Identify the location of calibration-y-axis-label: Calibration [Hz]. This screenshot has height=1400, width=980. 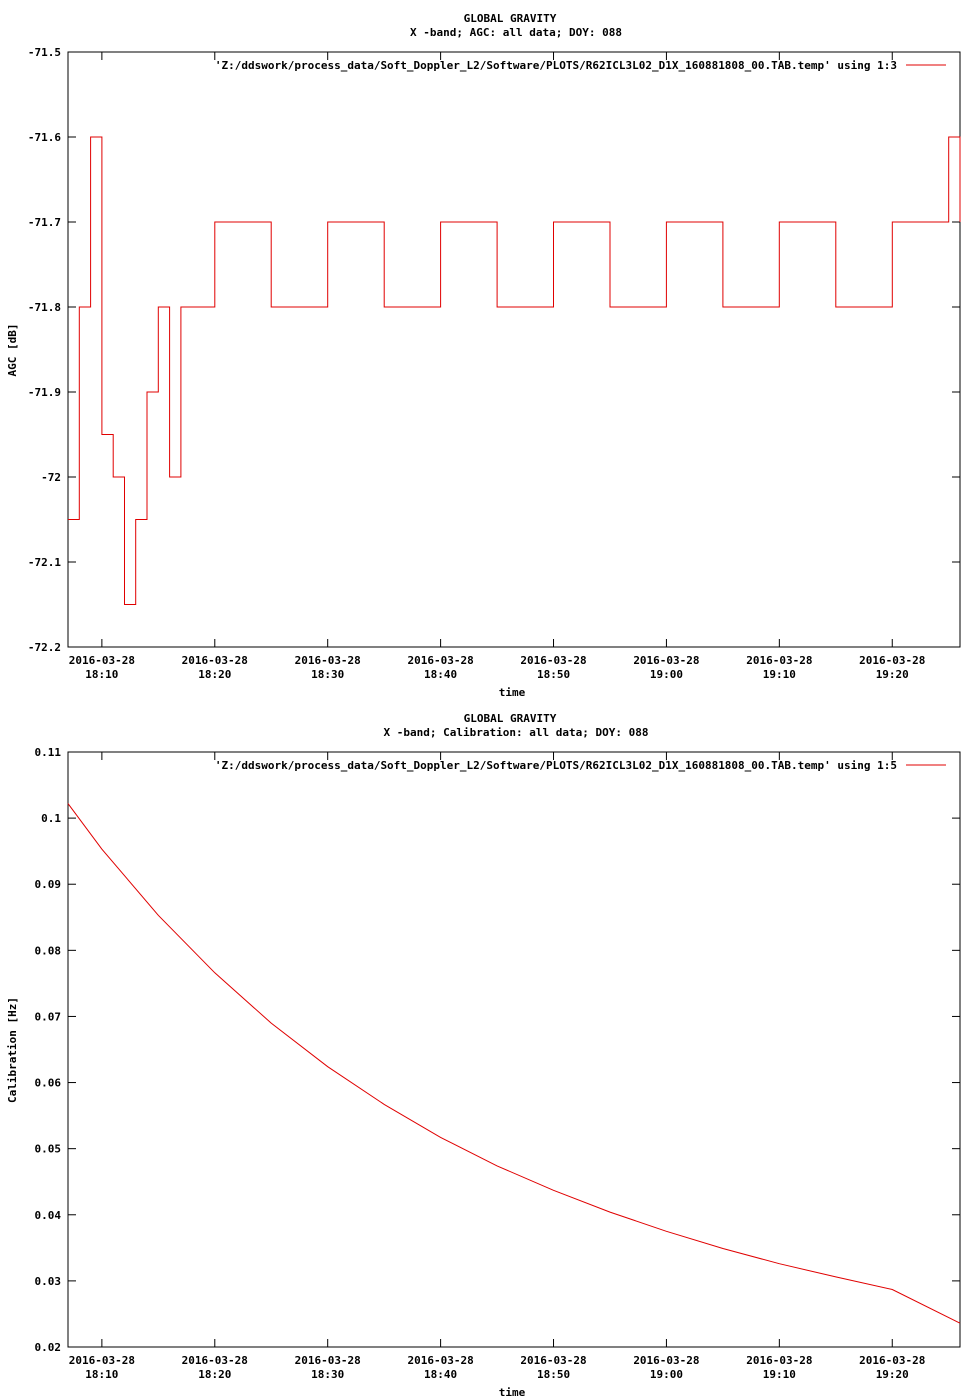
(12, 1050).